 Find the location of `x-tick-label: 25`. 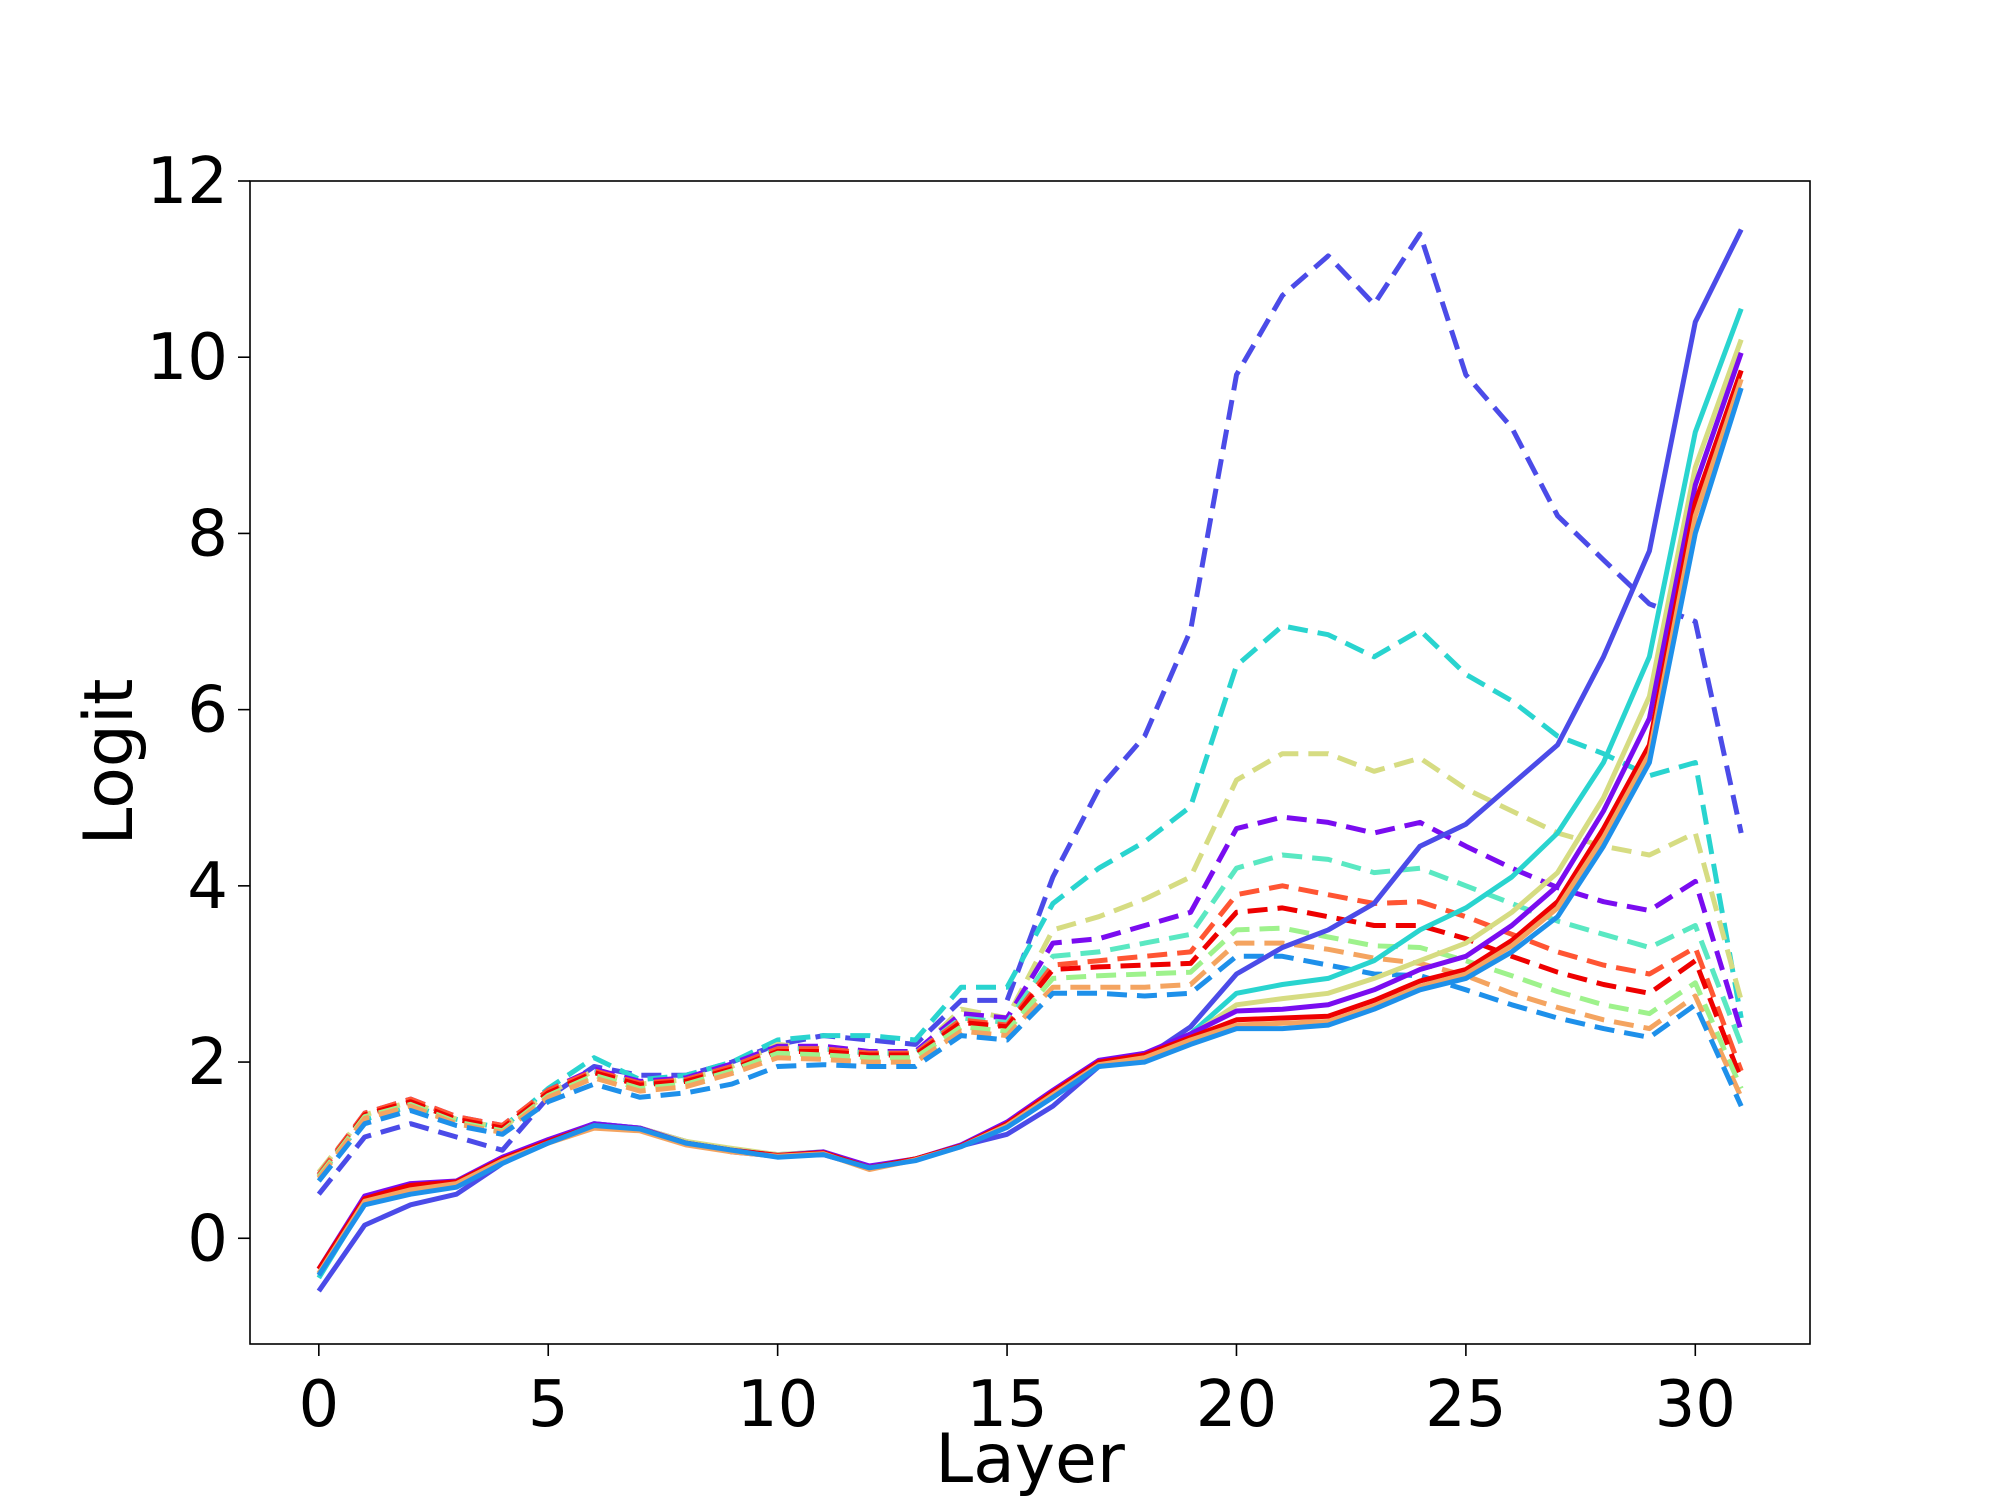

x-tick-label: 25 is located at coordinates (1465, 1405).